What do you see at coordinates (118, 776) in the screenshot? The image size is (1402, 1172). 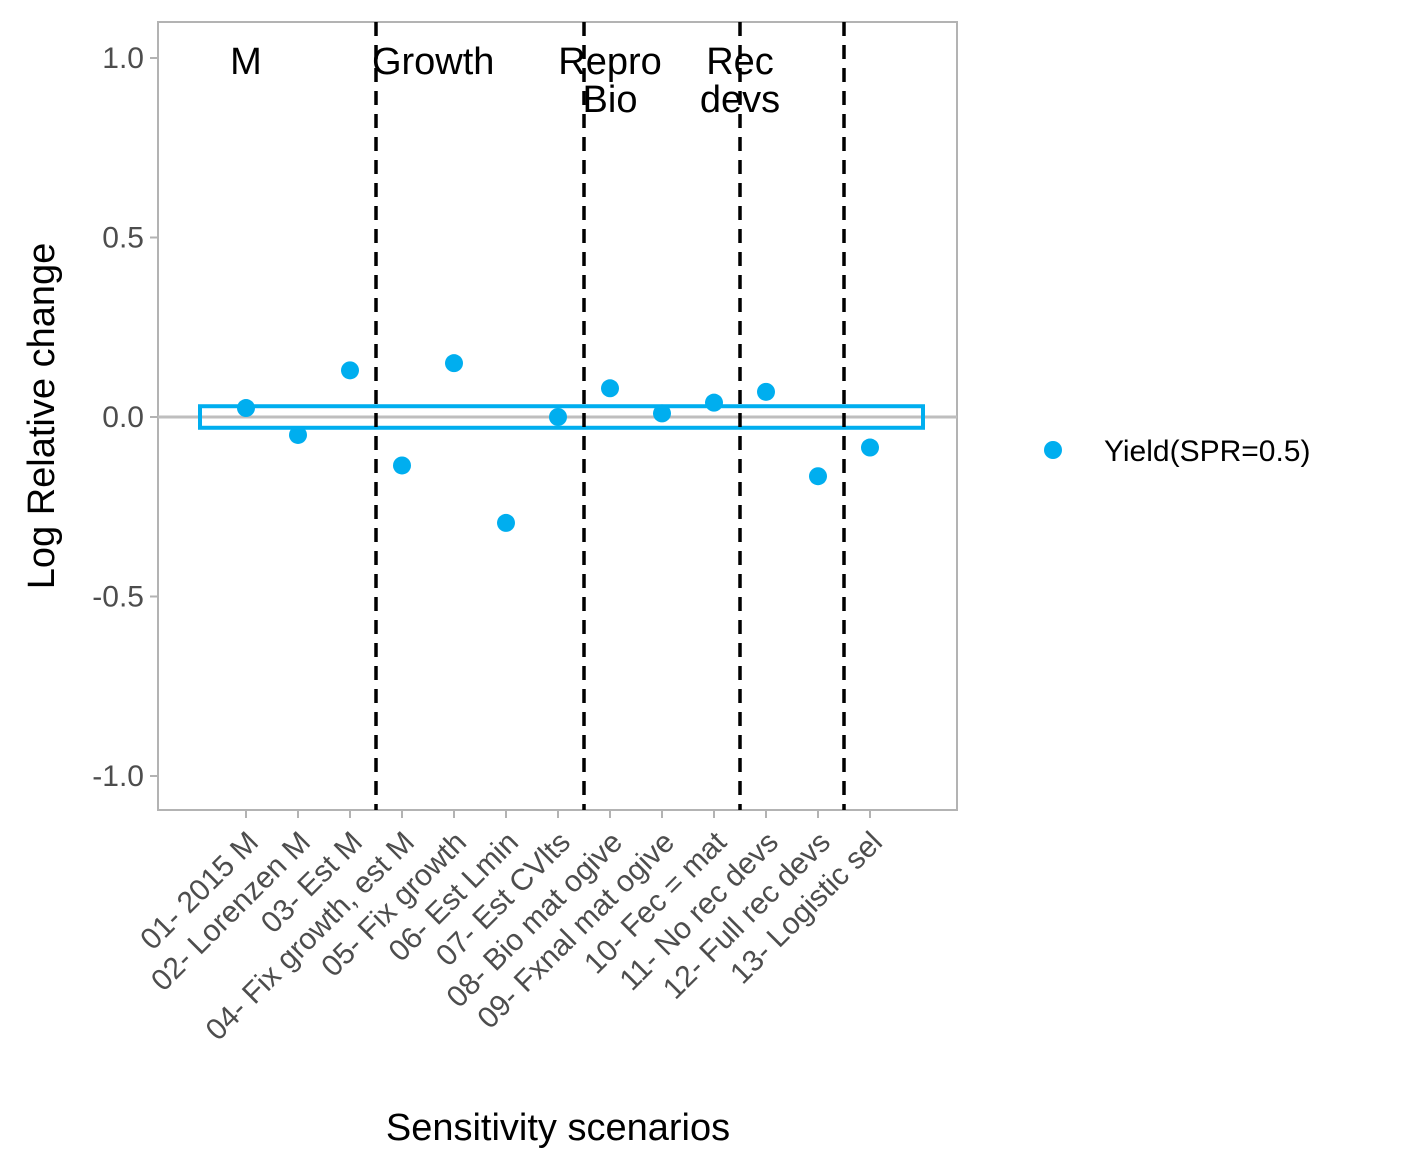 I see `y-tick-label: -1.0` at bounding box center [118, 776].